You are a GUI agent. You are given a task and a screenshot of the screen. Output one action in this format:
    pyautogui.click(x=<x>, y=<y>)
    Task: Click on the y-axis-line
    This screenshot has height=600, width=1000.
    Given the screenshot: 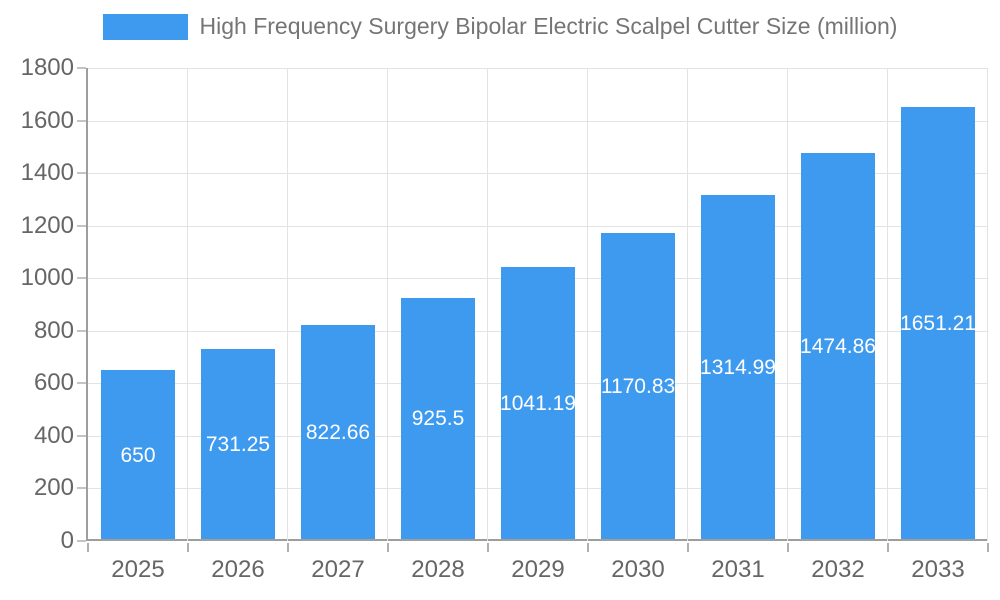 What is the action you would take?
    pyautogui.click(x=87, y=304)
    